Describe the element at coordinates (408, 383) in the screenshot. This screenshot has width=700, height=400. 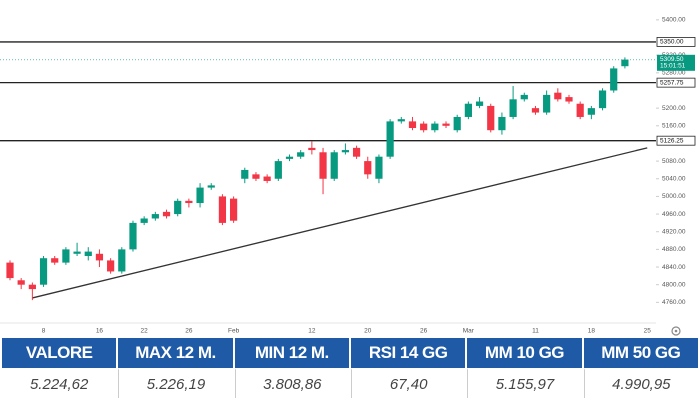
I see `value-cell: 67,40` at that location.